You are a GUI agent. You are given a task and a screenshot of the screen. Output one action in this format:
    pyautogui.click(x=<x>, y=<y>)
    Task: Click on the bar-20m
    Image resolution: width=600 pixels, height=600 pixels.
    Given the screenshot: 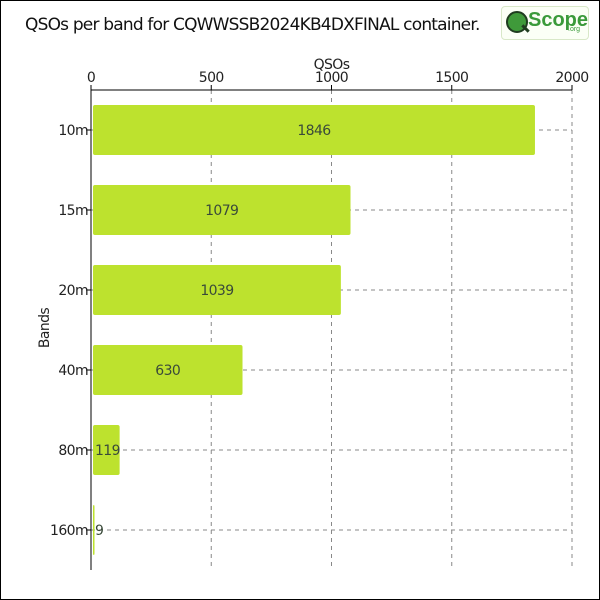 What is the action you would take?
    pyautogui.click(x=217, y=290)
    